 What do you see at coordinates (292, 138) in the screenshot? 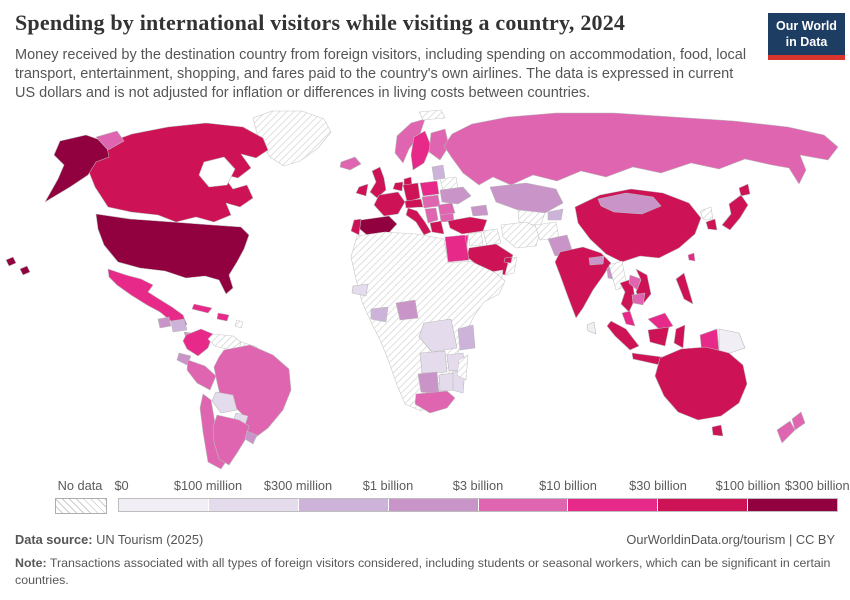
I see `country-greenland` at bounding box center [292, 138].